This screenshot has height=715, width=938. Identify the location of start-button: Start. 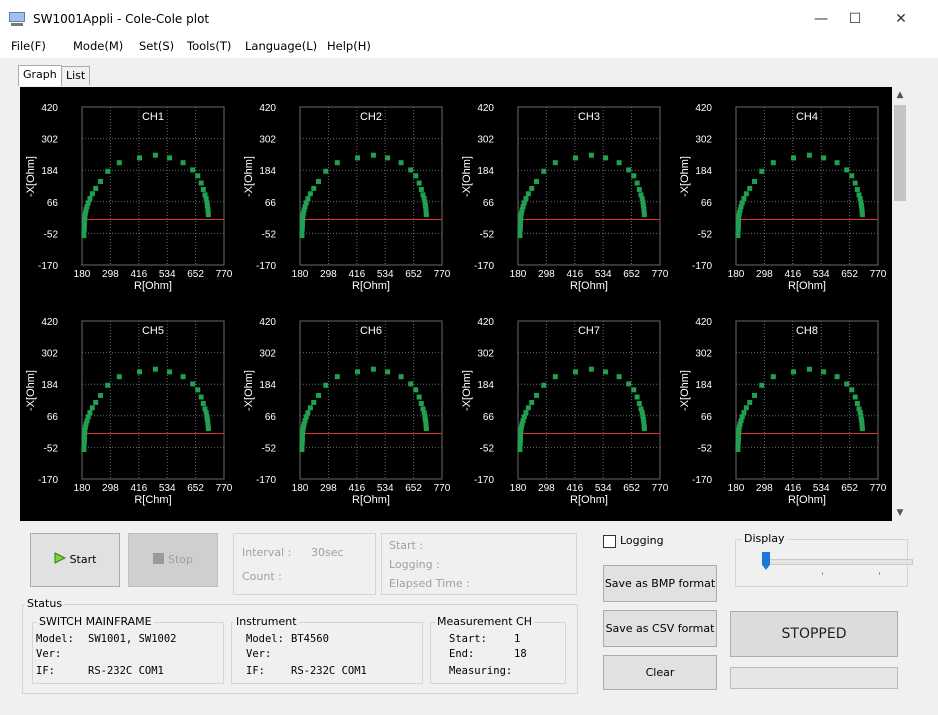
(75, 560).